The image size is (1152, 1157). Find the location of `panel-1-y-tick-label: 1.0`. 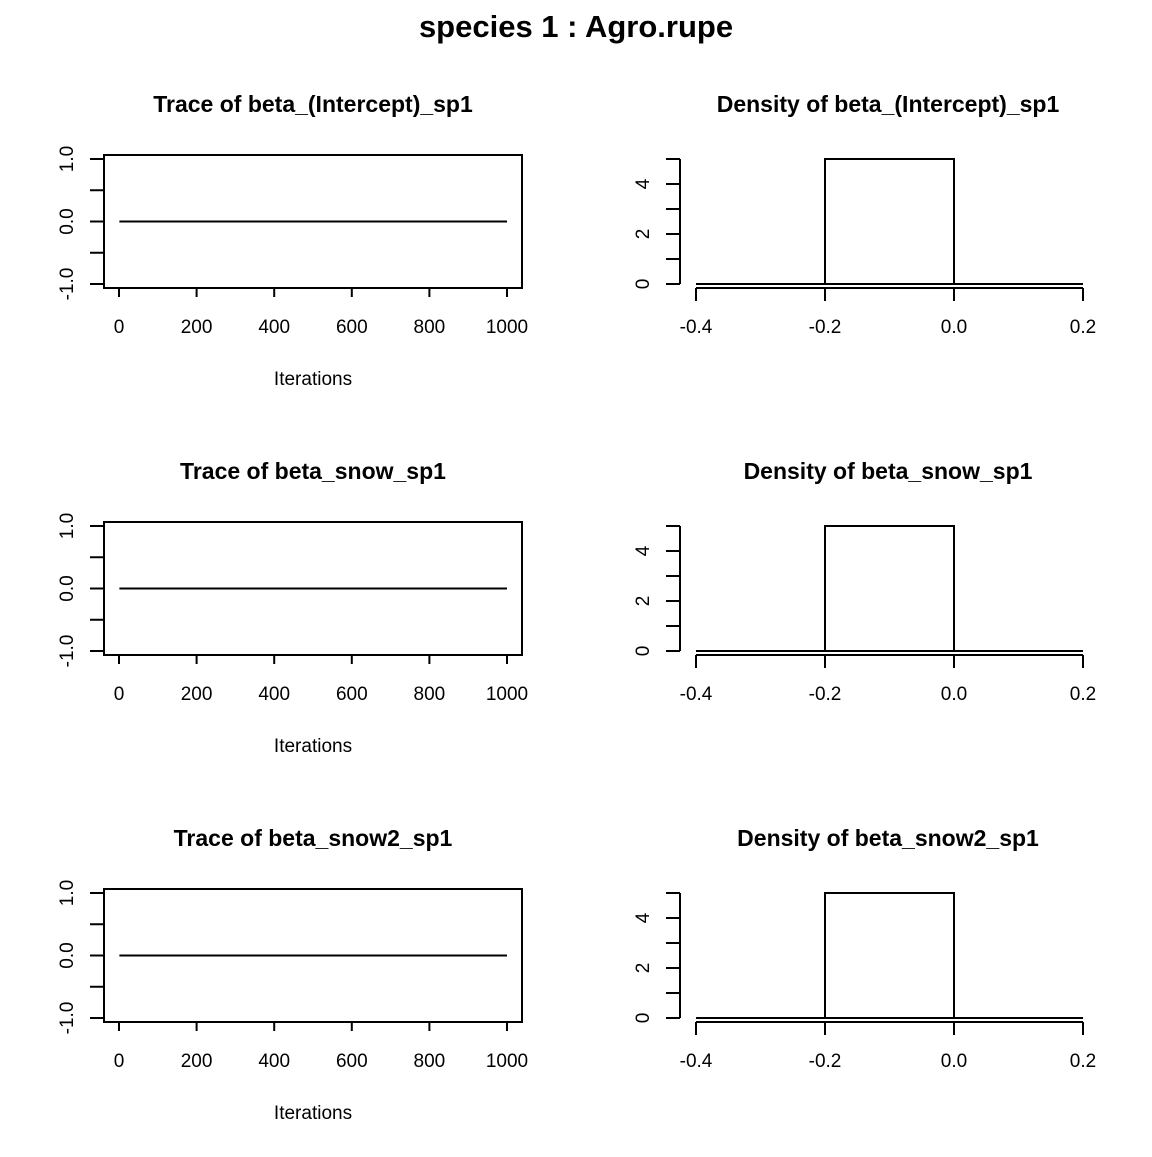

panel-1-y-tick-label: 1.0 is located at coordinates (67, 159).